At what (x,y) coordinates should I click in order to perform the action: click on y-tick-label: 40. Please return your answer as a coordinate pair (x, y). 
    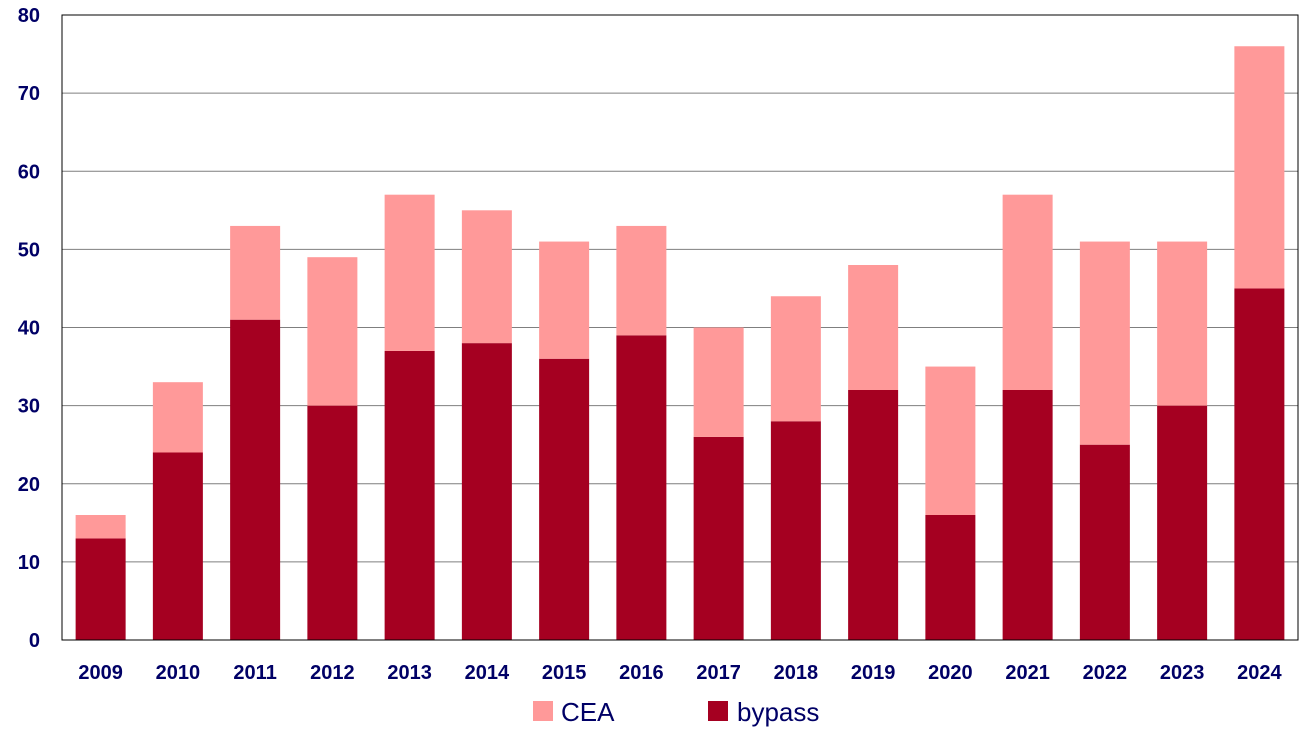
    Looking at the image, I should click on (29, 329).